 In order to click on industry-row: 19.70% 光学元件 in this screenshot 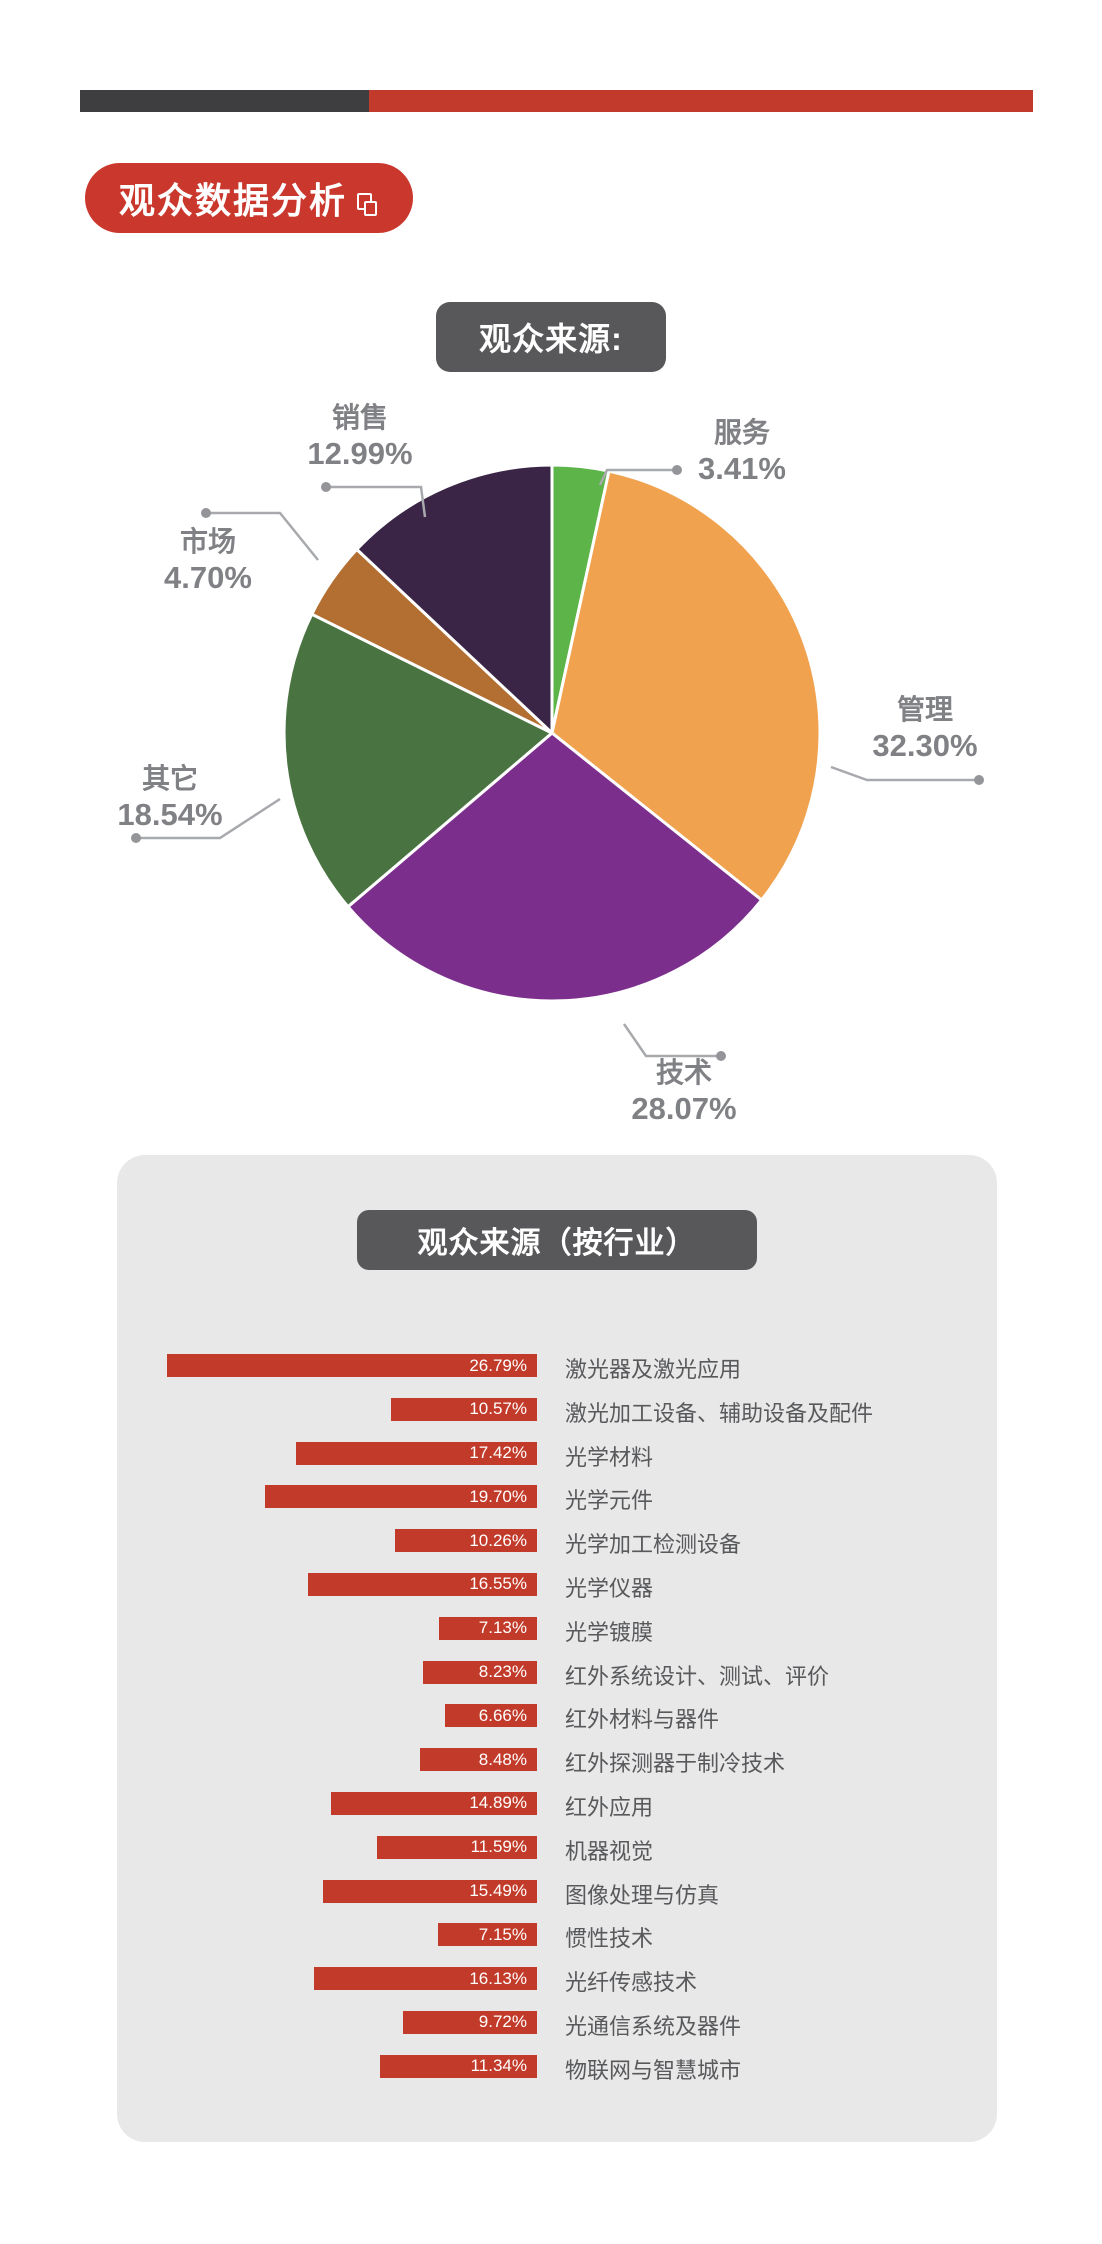, I will do `click(557, 1497)`.